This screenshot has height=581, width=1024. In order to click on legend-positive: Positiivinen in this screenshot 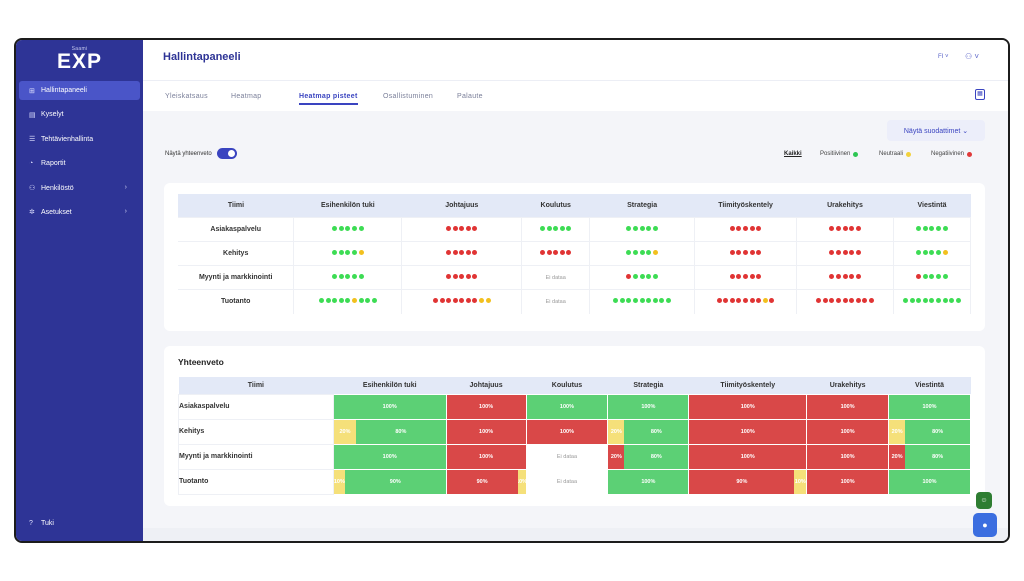, I will do `click(839, 154)`.